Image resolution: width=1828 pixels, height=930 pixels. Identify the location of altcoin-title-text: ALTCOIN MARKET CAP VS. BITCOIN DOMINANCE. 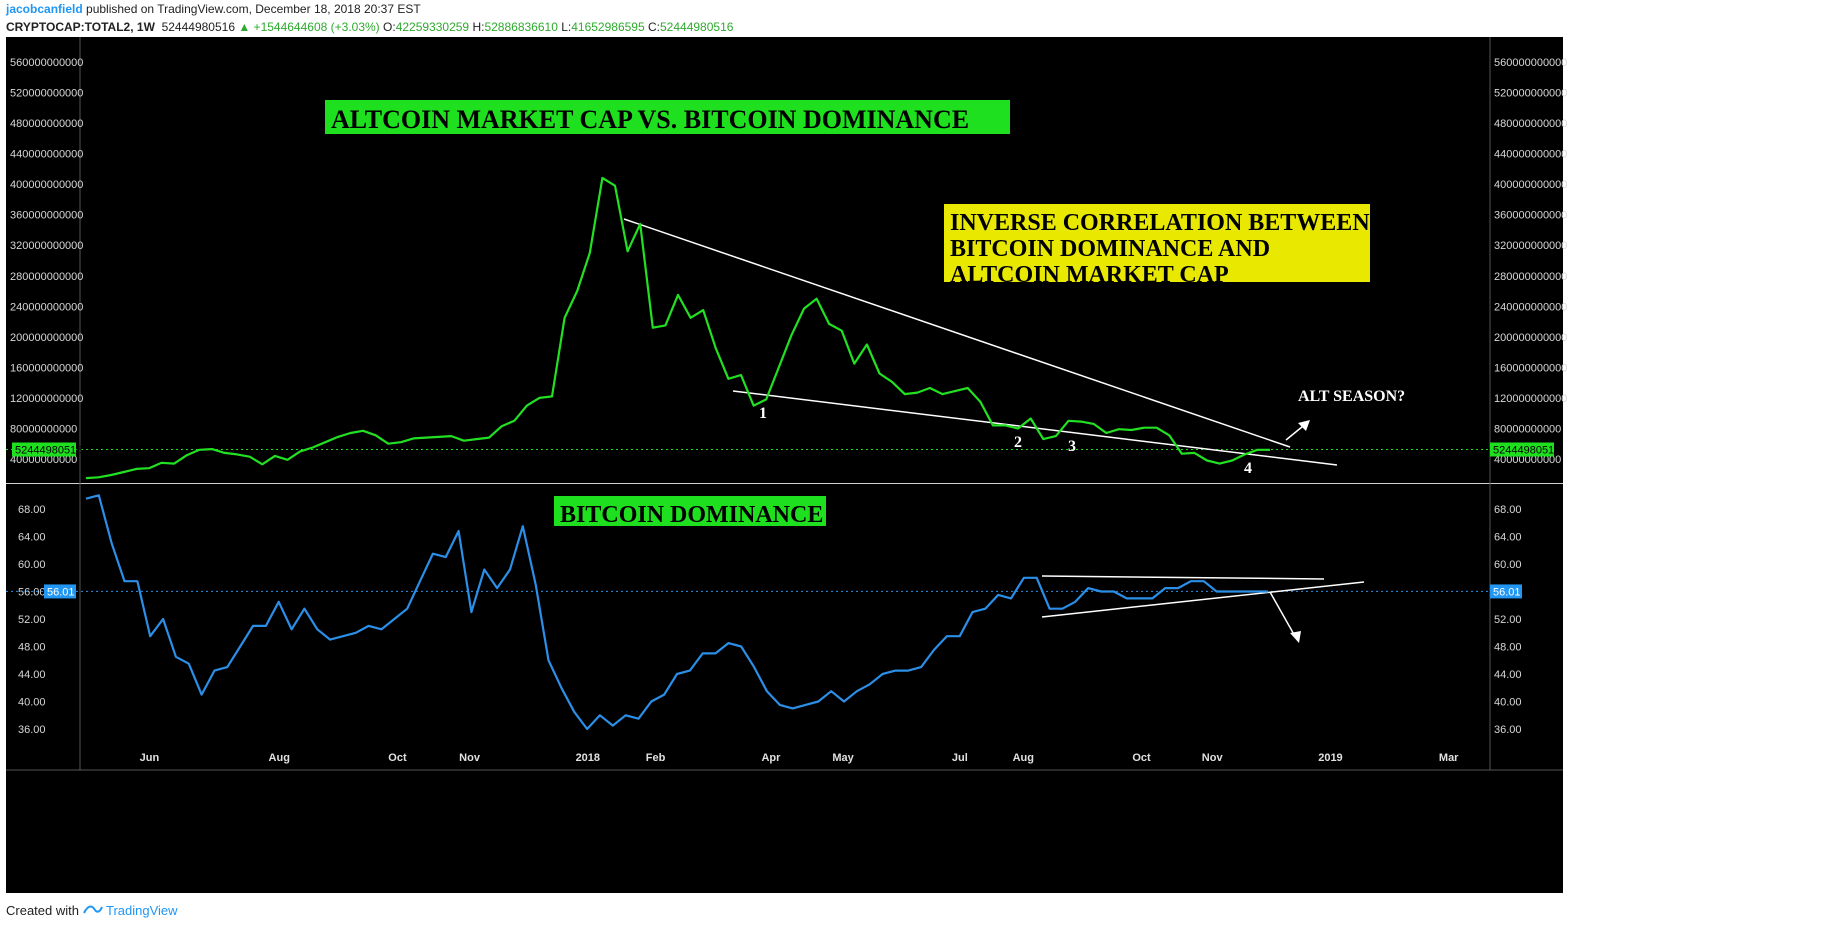
(650, 119).